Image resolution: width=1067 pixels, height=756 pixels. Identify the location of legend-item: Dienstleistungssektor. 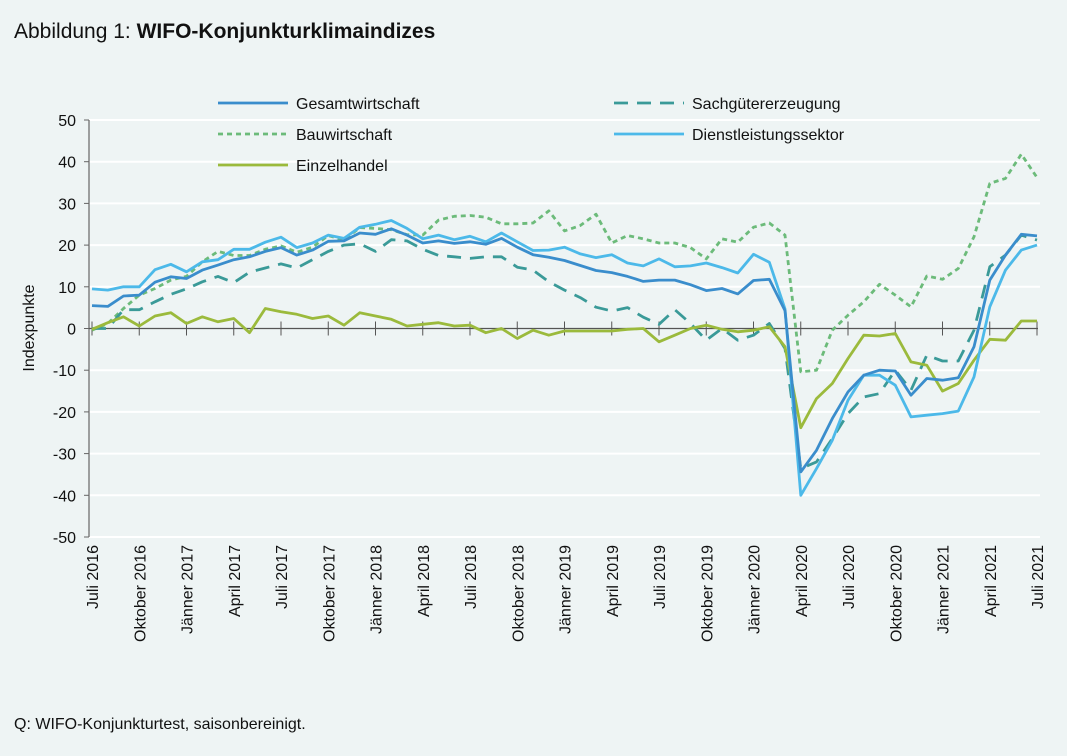
(729, 135).